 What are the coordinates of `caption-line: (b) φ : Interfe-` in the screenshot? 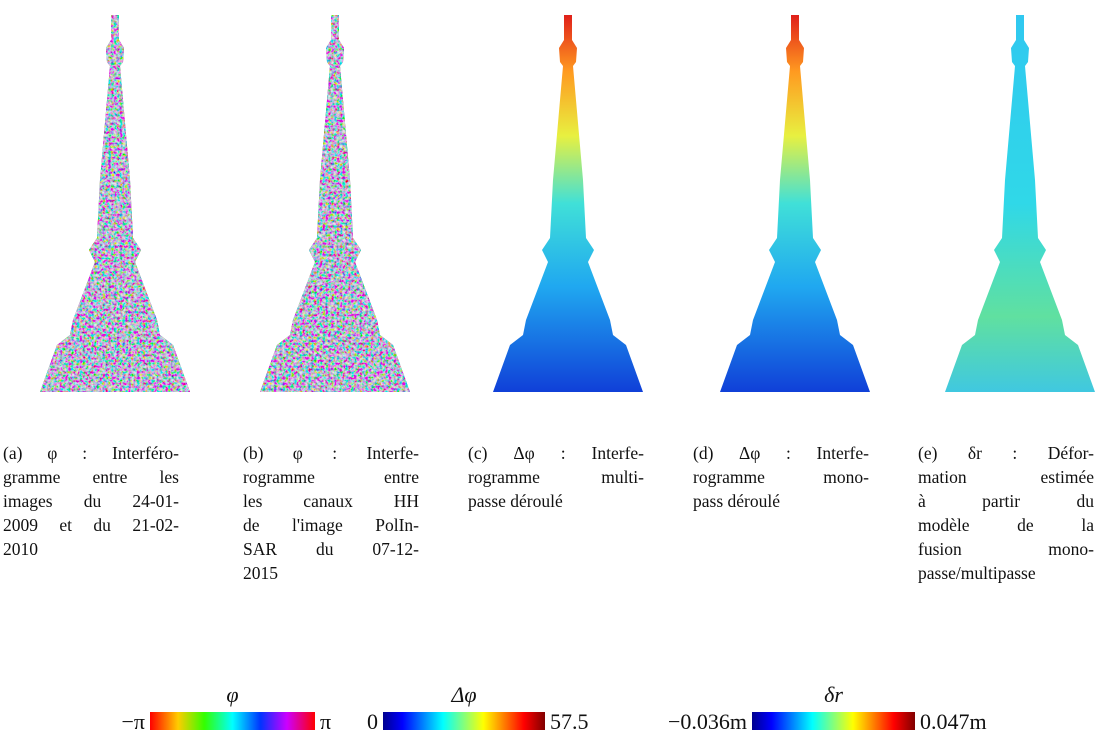 It's located at (331, 453).